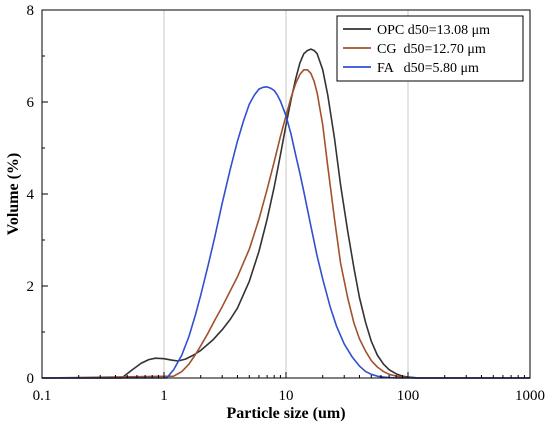 The height and width of the screenshot is (424, 550). What do you see at coordinates (530, 396) in the screenshot?
I see `x-tick-label: 1000` at bounding box center [530, 396].